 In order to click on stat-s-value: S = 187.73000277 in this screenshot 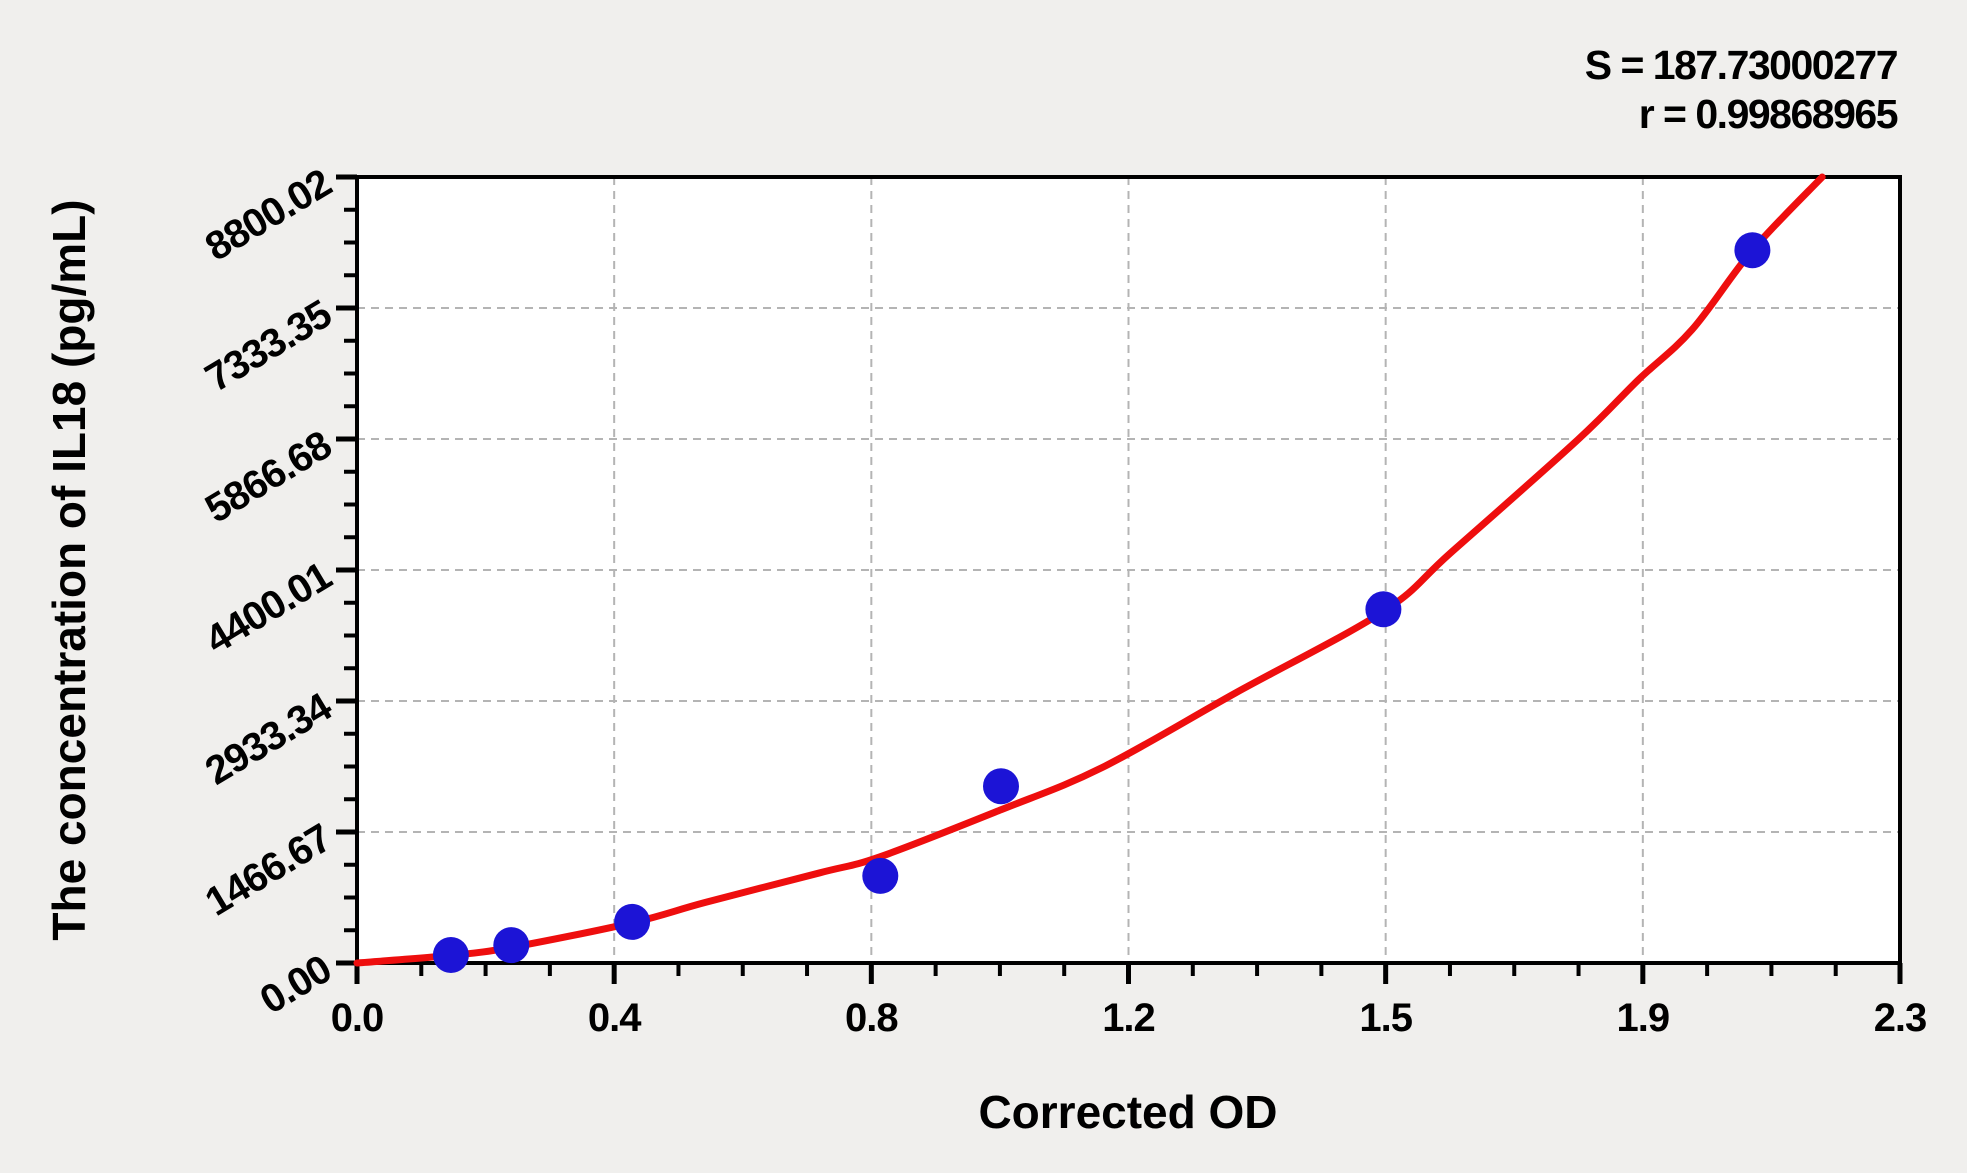, I will do `click(1741, 65)`.